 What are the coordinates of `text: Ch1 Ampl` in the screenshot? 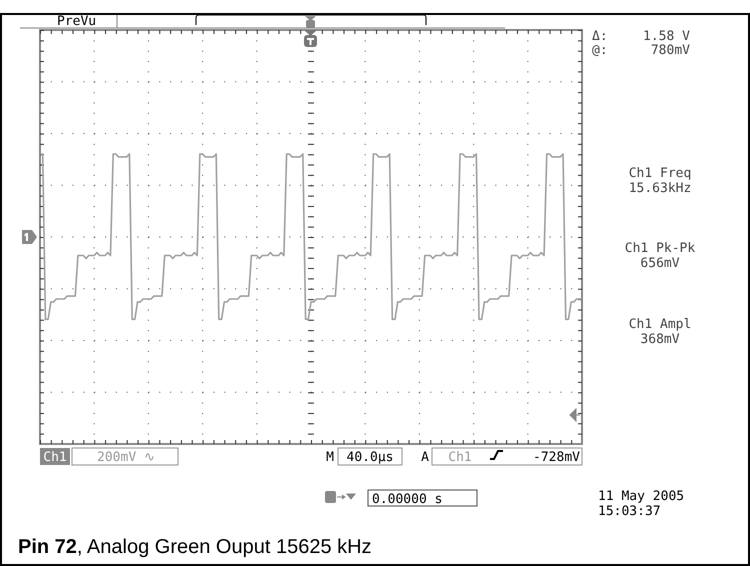 It's located at (660, 324).